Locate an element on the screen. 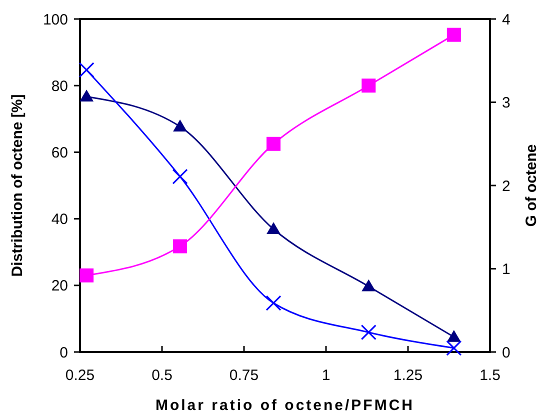 Image resolution: width=544 pixels, height=418 pixels. y2-tick-label: 1 is located at coordinates (506, 269).